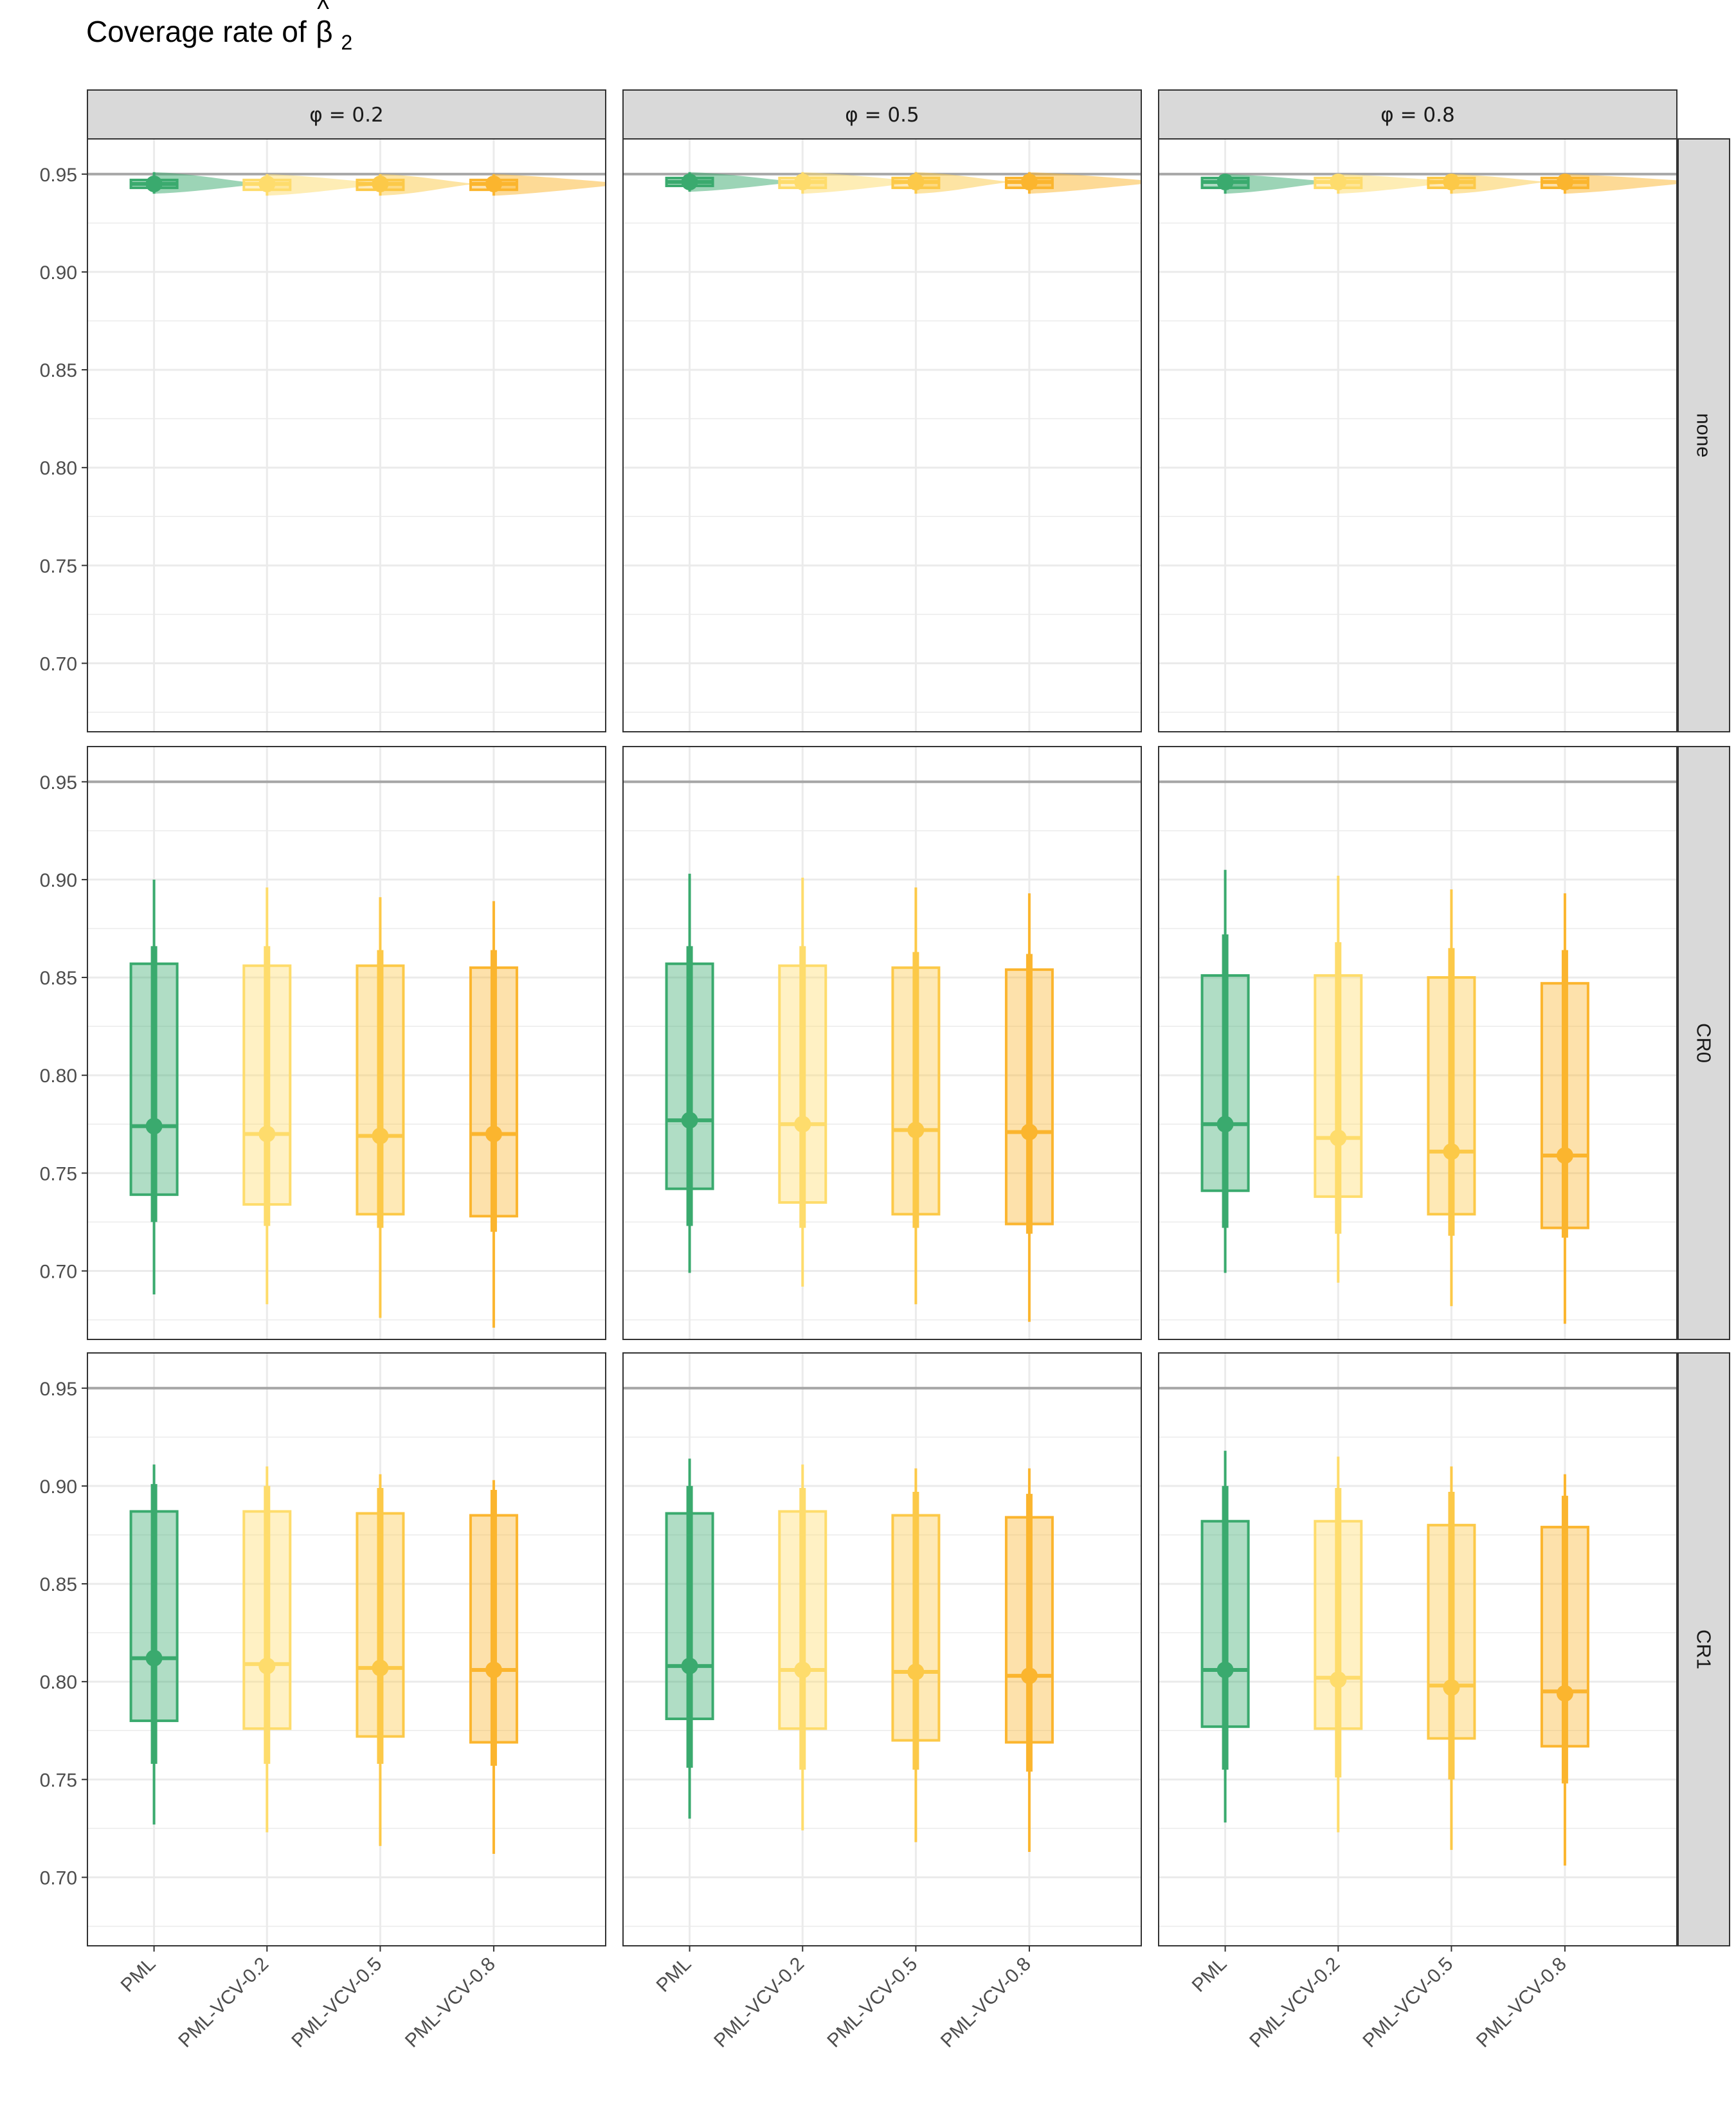 This screenshot has width=1736, height=2122. What do you see at coordinates (346, 115) in the screenshot?
I see `column-strip-label: φ = 0.2` at bounding box center [346, 115].